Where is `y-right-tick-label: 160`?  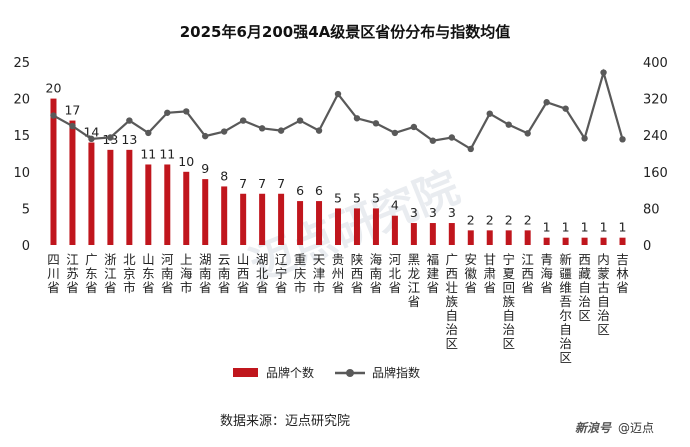 y-right-tick-label: 160 is located at coordinates (655, 173).